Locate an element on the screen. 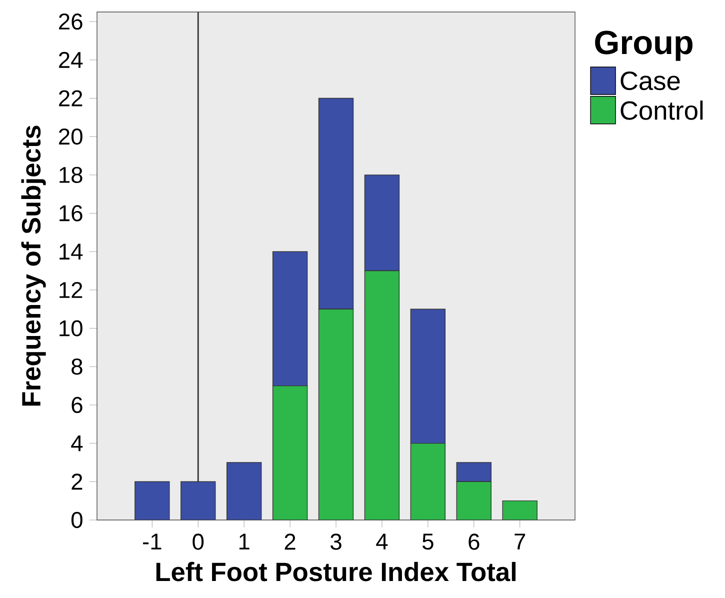  y-tick-label: 10 is located at coordinates (71, 328).